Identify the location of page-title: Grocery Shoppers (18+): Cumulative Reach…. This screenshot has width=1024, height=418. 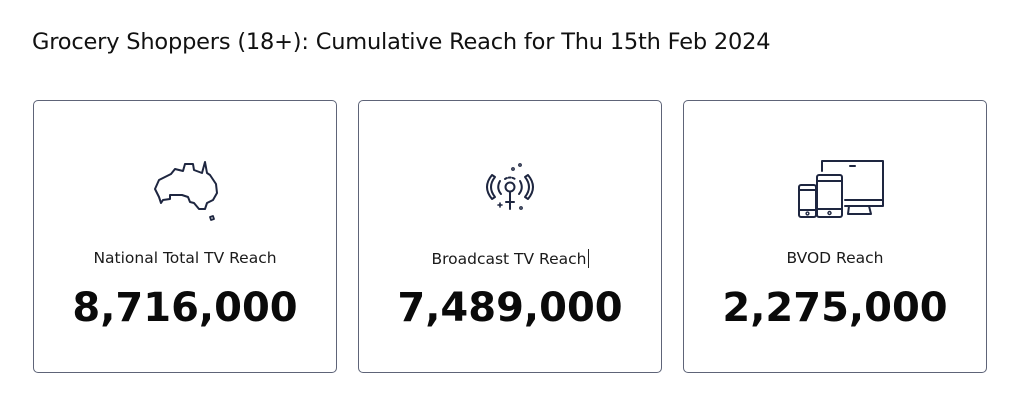
(401, 42).